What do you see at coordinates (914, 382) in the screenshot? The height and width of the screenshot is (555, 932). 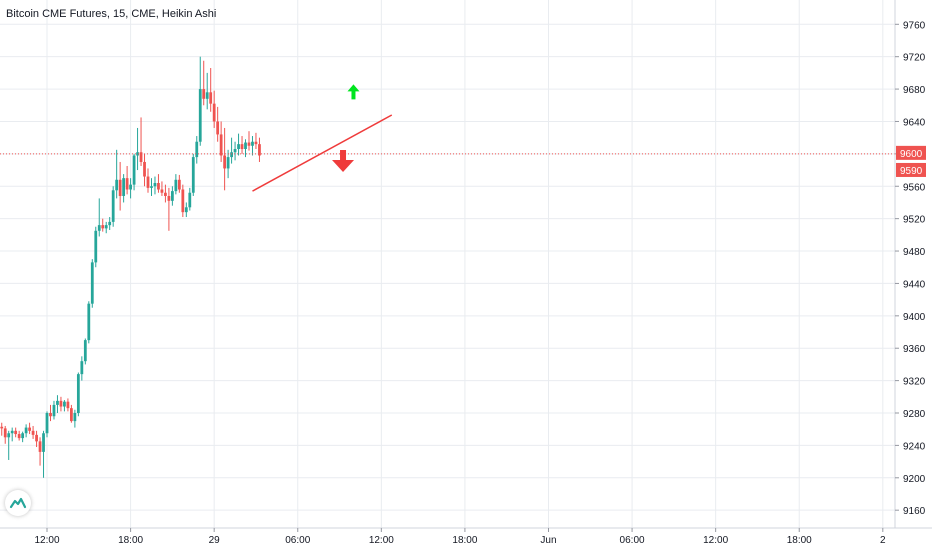 I see `price-axis-label: 9320` at bounding box center [914, 382].